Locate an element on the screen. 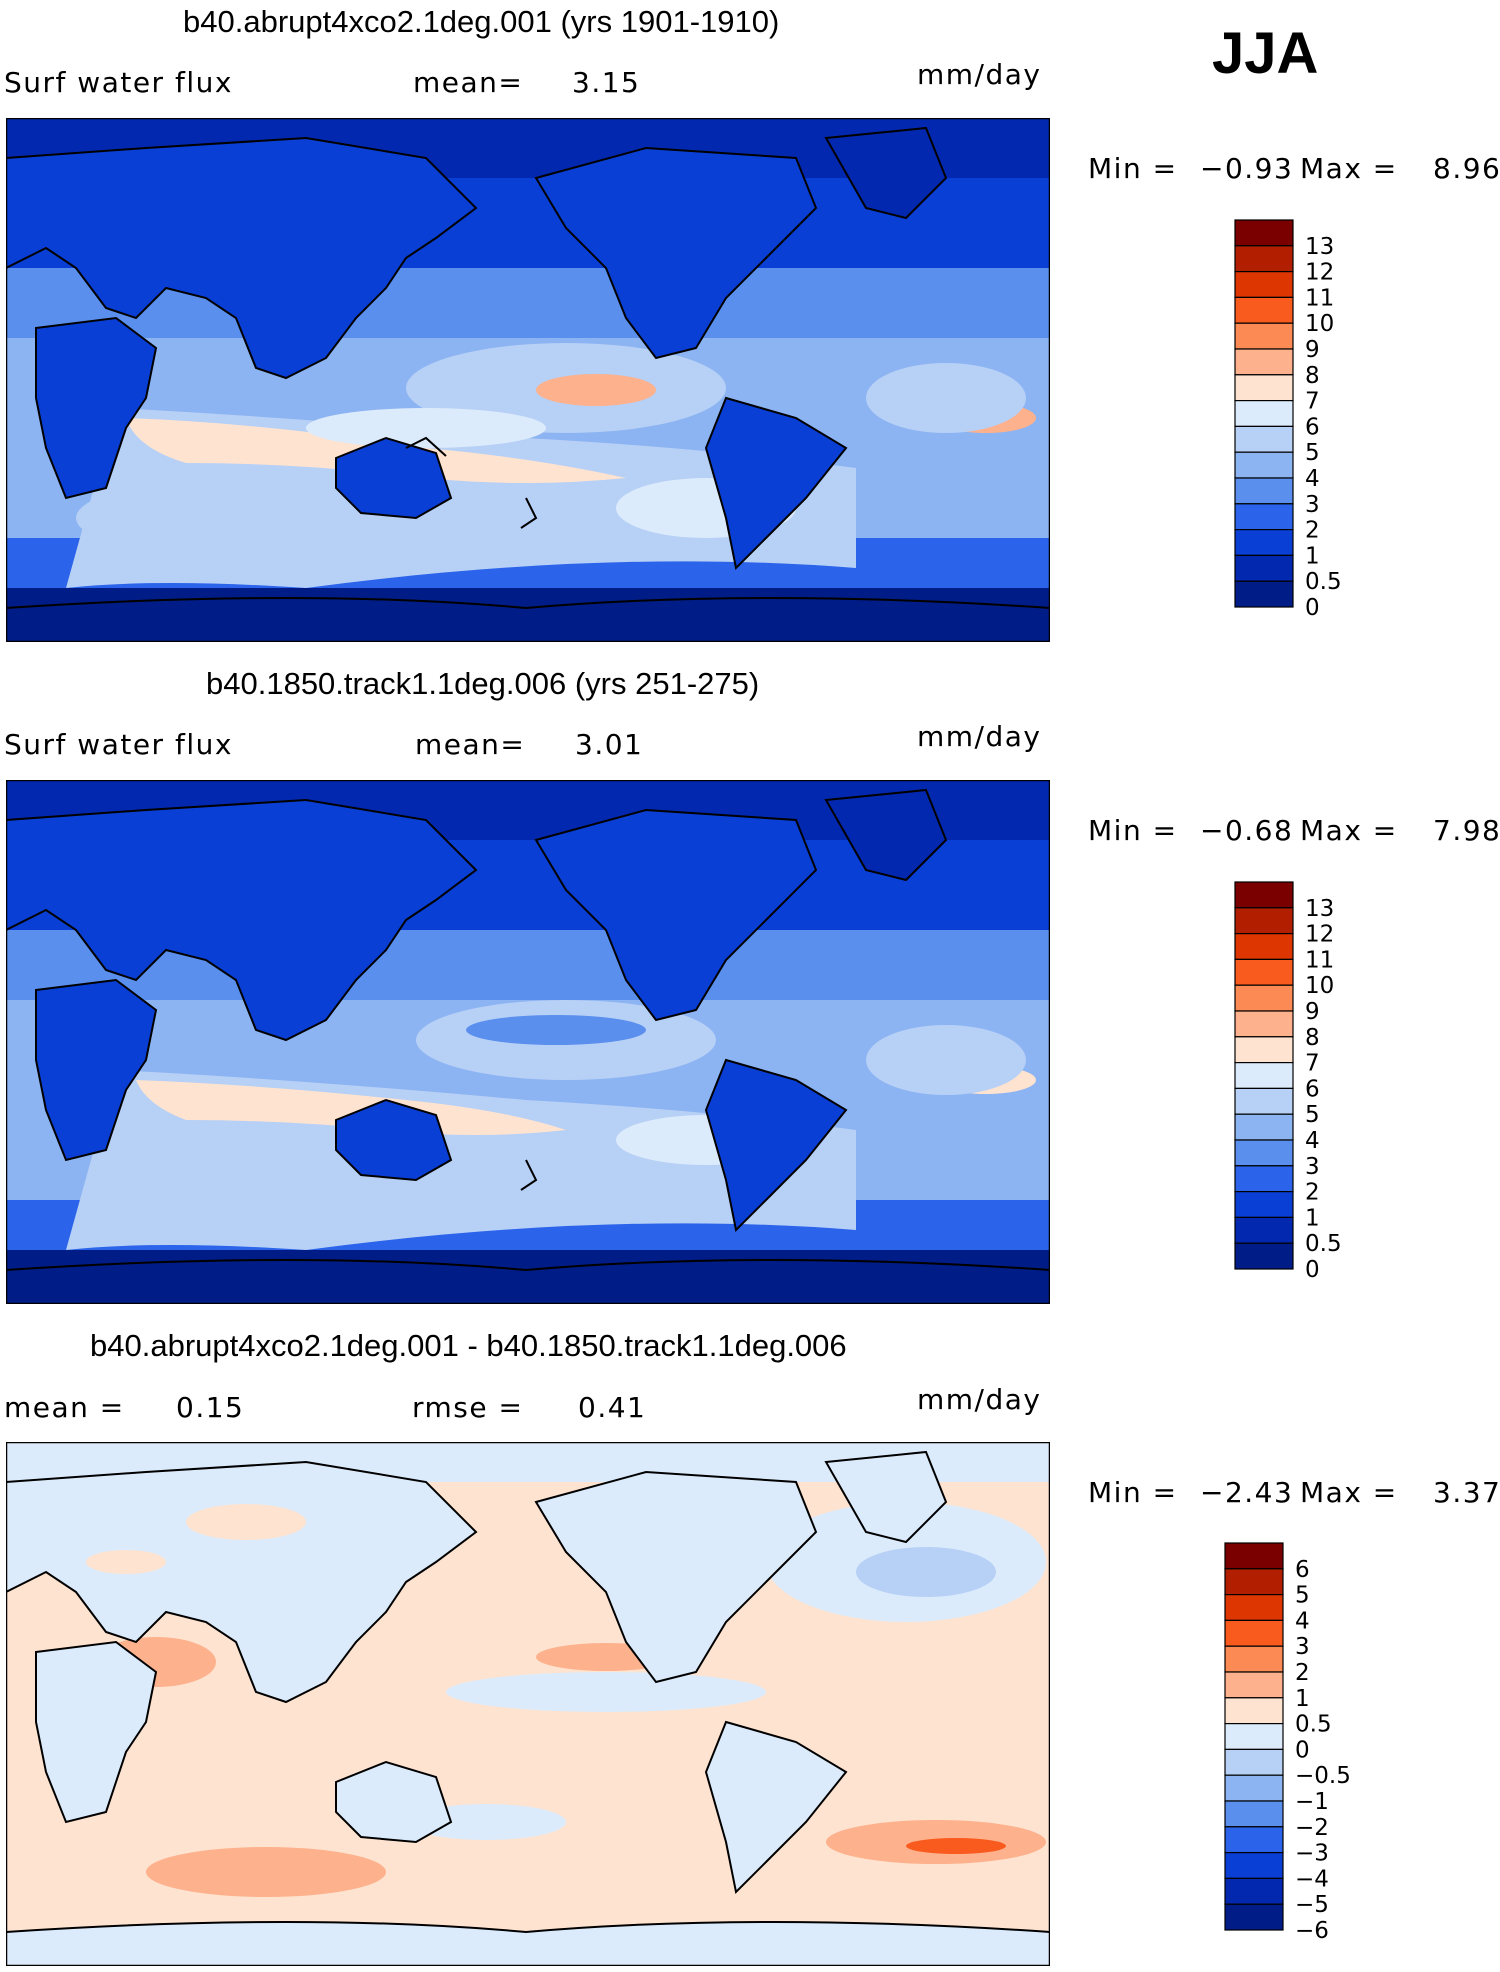  panel3-mean-label: mean = is located at coordinates (64, 1407).